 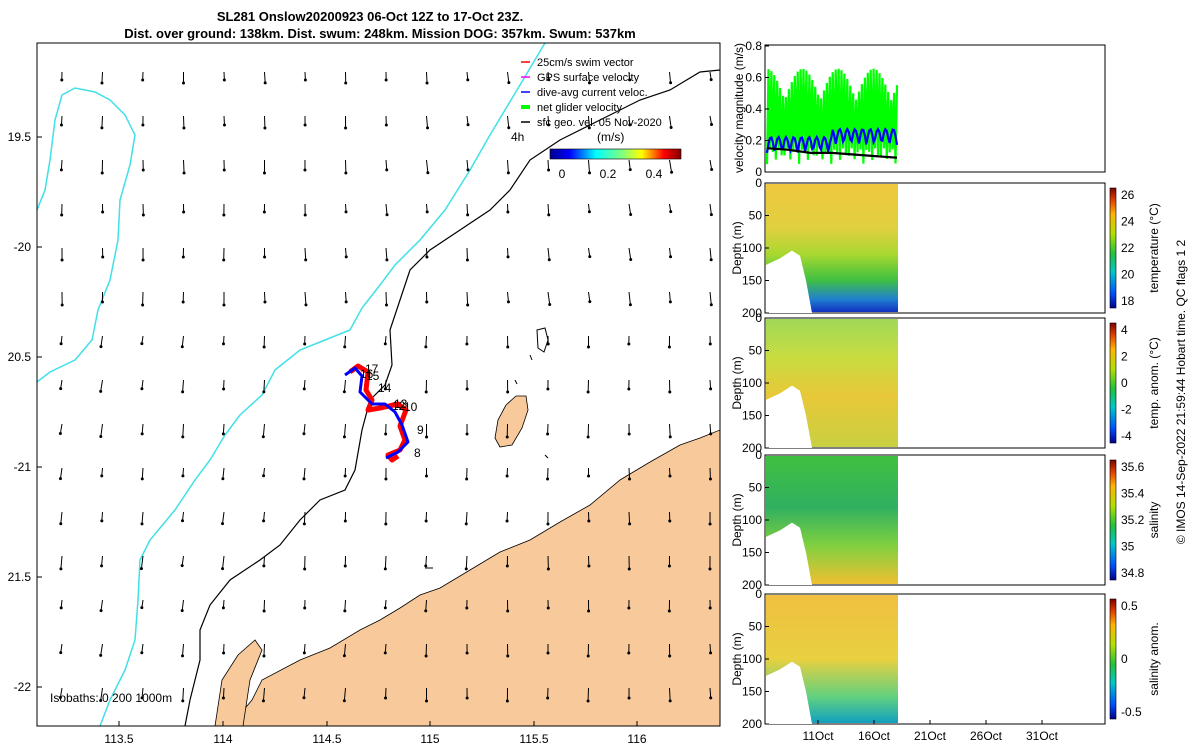 What do you see at coordinates (20, 357) in the screenshot?
I see `map-y-tick-label: 20.5` at bounding box center [20, 357].